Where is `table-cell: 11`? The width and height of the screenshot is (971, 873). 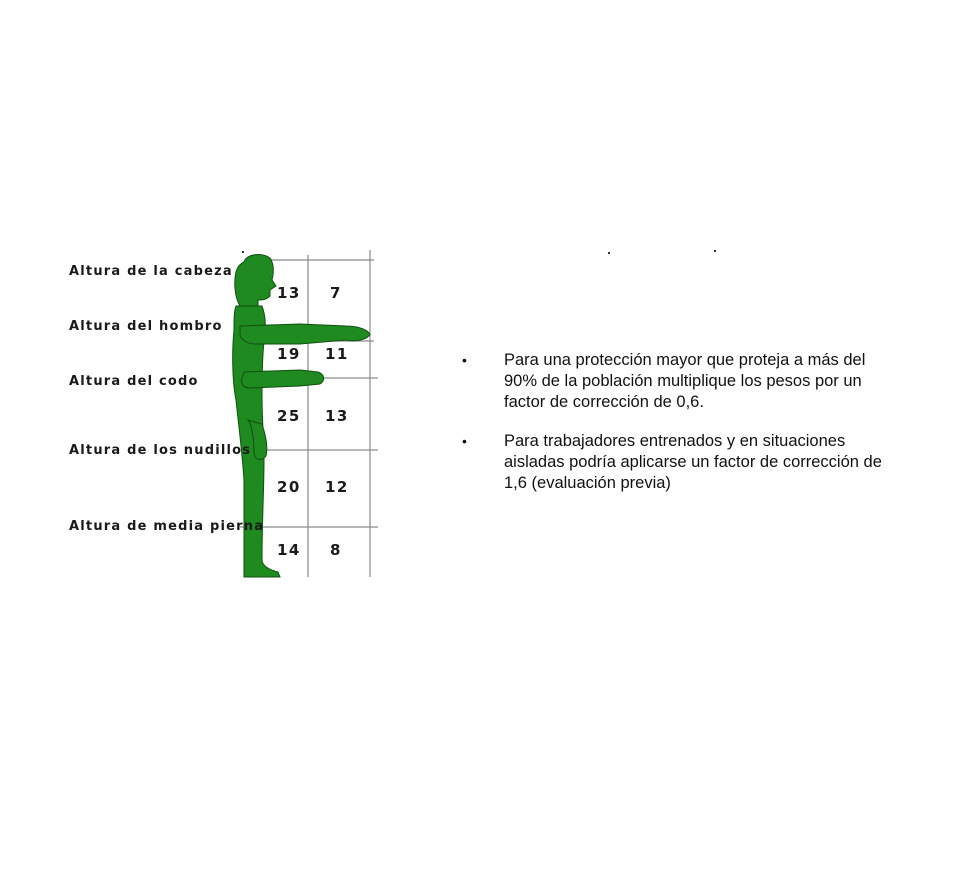
table-cell: 11 is located at coordinates (337, 354).